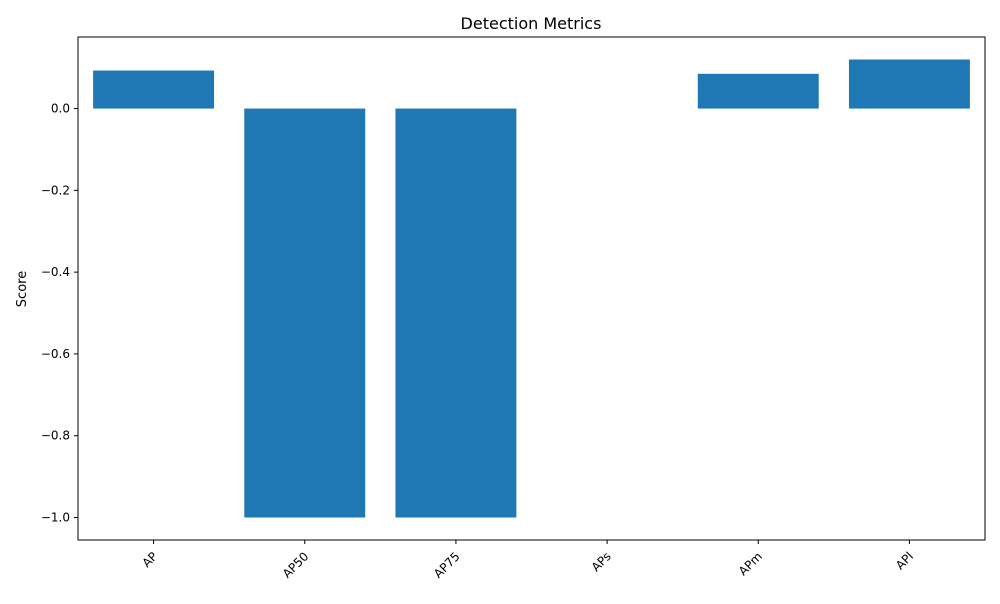  I want to click on bar-apm, so click(758, 91).